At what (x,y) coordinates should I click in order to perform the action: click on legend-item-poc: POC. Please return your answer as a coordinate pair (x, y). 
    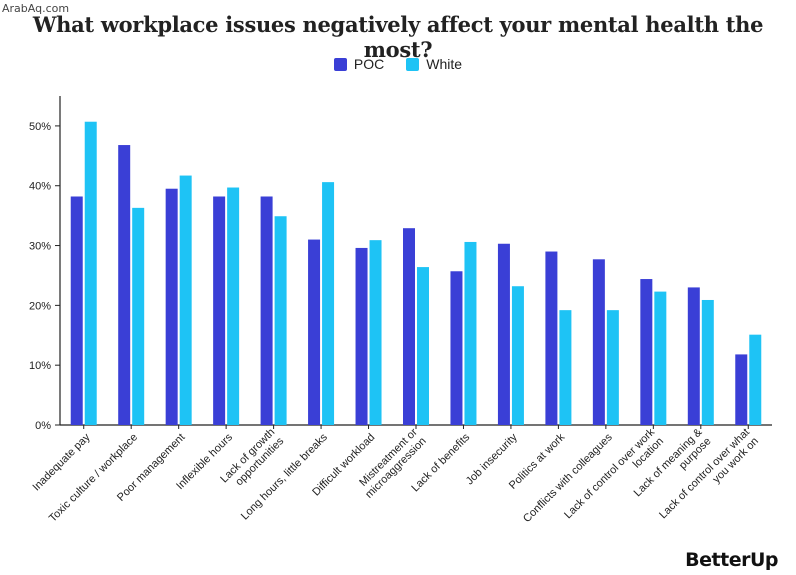
    Looking at the image, I should click on (359, 64).